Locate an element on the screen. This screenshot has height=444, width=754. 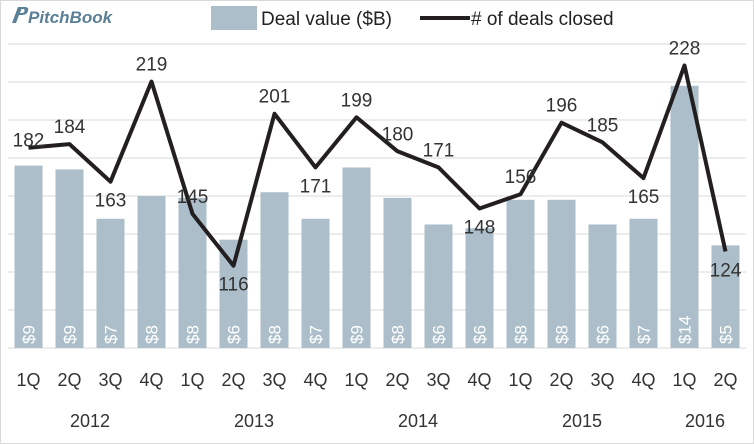
legend-bar-label: Deal value ($B) is located at coordinates (326, 19).